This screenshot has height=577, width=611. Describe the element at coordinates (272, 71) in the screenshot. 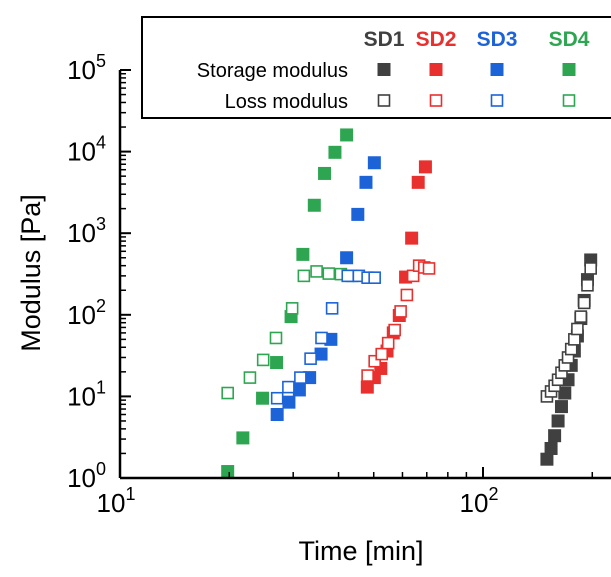

I see `legend-row-storage: Storage modulus` at that location.